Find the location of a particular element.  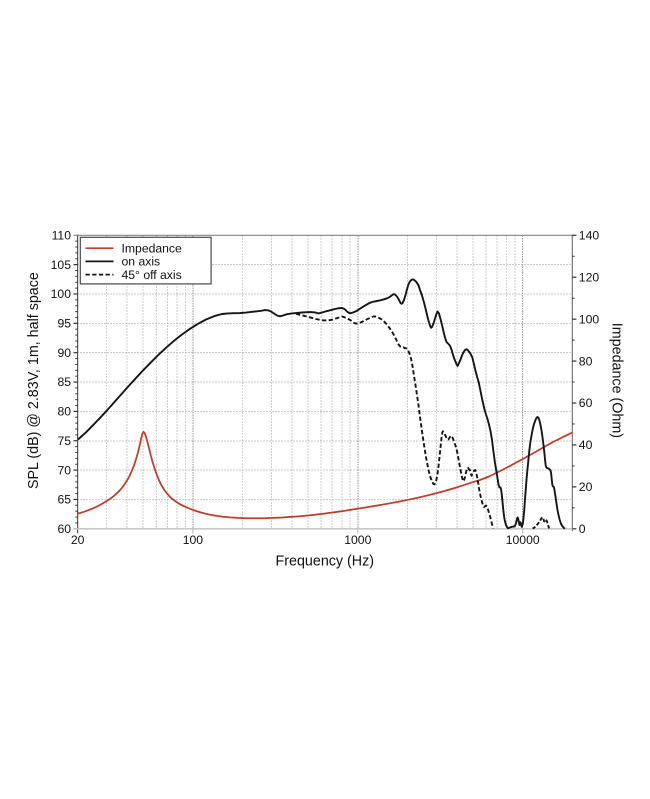

svg-text: 95 is located at coordinates (64, 324).